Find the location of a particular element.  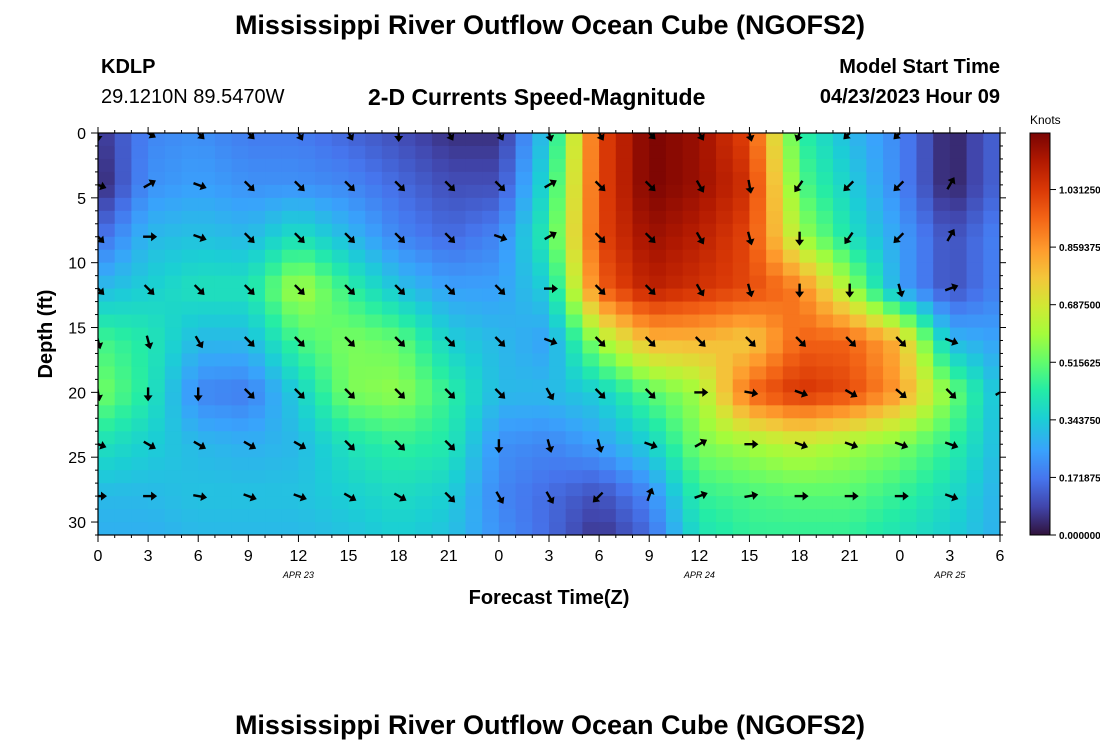

x-tick-label: 9 is located at coordinates (248, 556).